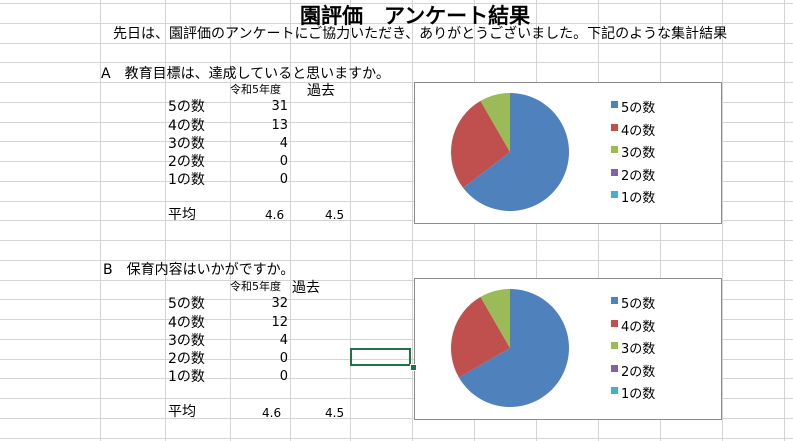  Describe the element at coordinates (380, 357) in the screenshot. I see `selected-cell` at that location.